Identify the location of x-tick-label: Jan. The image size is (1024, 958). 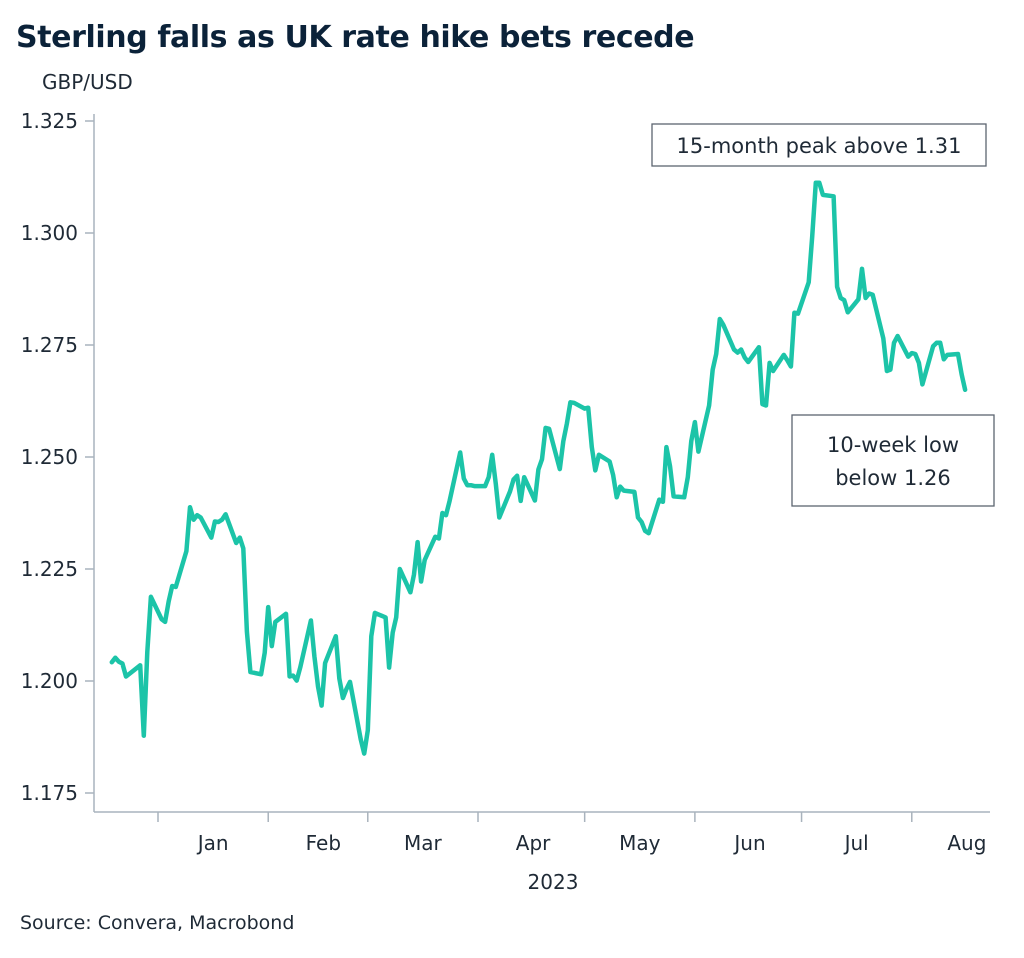
(212, 843).